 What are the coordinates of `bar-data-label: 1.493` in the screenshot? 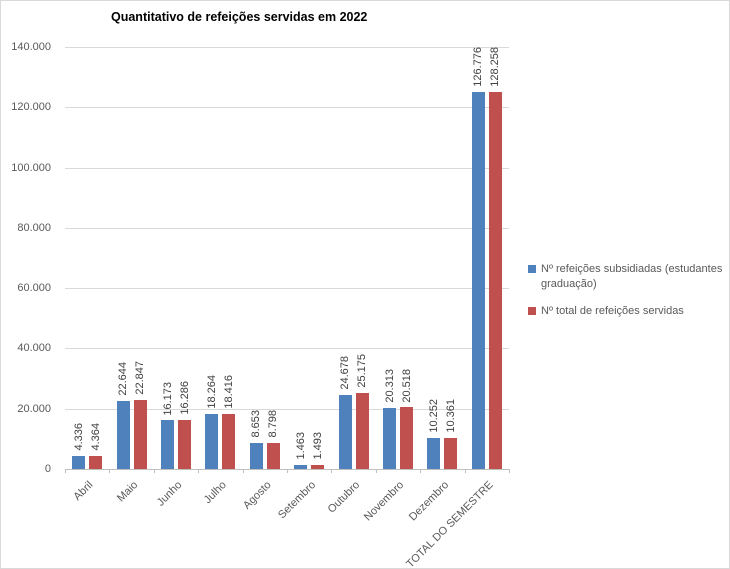 It's located at (317, 445).